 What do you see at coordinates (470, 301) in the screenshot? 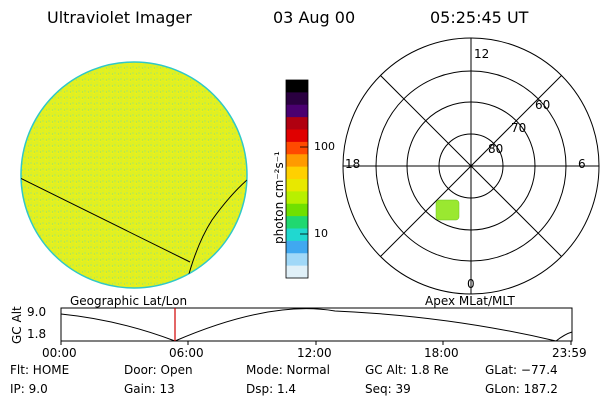
I see `right-panel-caption: Apex MLat/MLT` at bounding box center [470, 301].